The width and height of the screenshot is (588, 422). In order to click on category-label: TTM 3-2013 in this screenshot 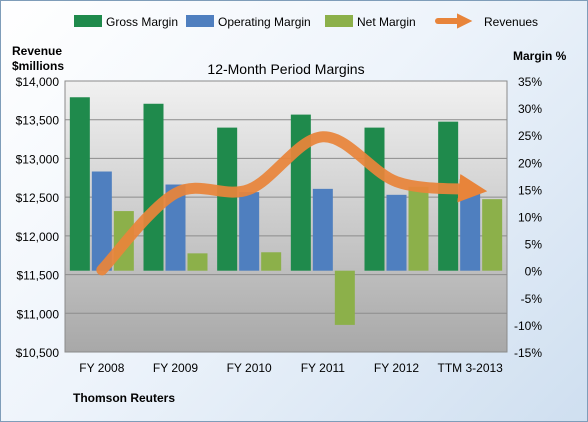, I will do `click(470, 368)`.